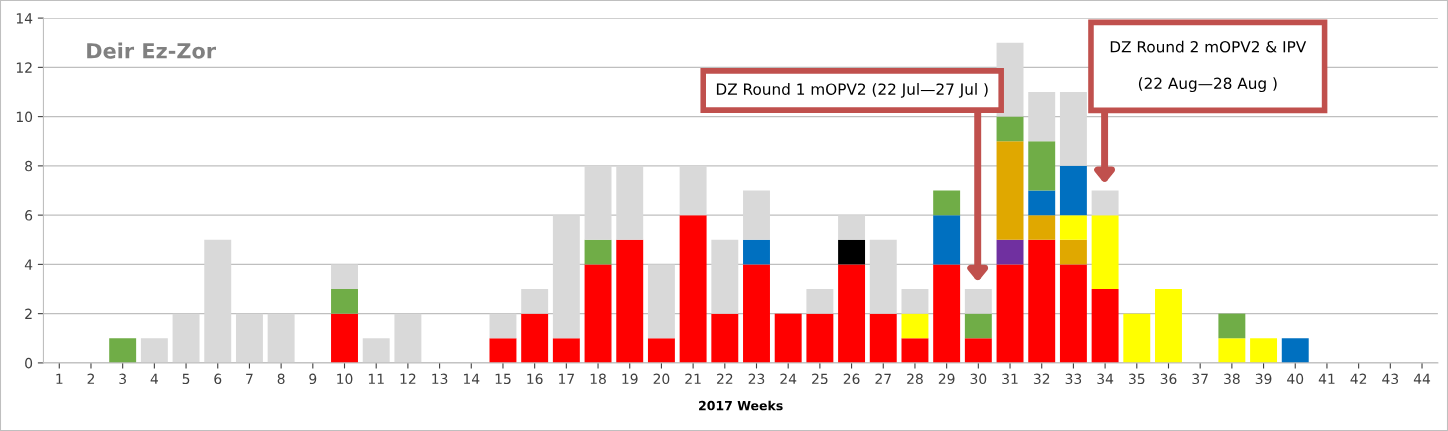  Describe the element at coordinates (186, 379) in the screenshot. I see `x-tick-label: 5` at that location.